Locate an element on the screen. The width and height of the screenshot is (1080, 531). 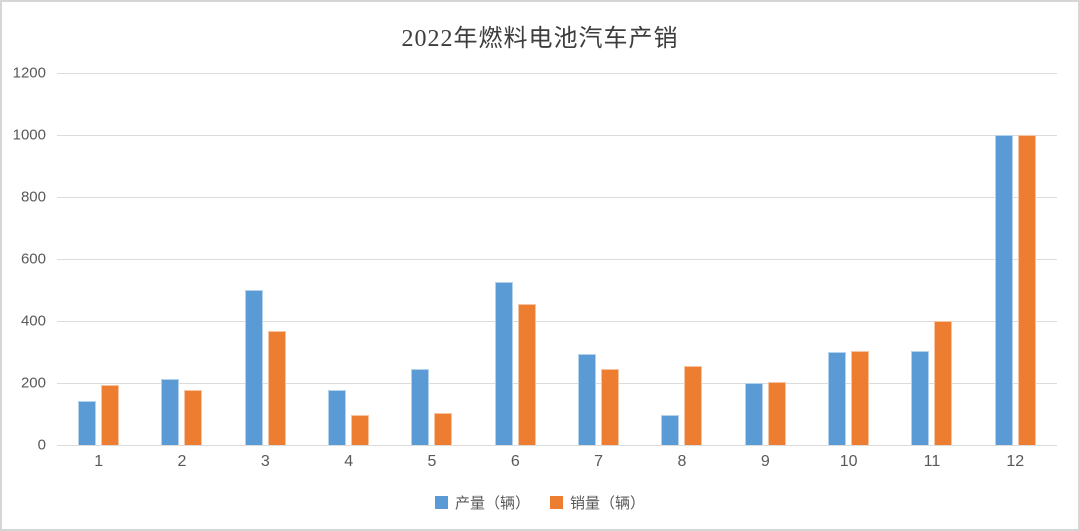
bar-产量（辆）-month-7 is located at coordinates (587, 399).